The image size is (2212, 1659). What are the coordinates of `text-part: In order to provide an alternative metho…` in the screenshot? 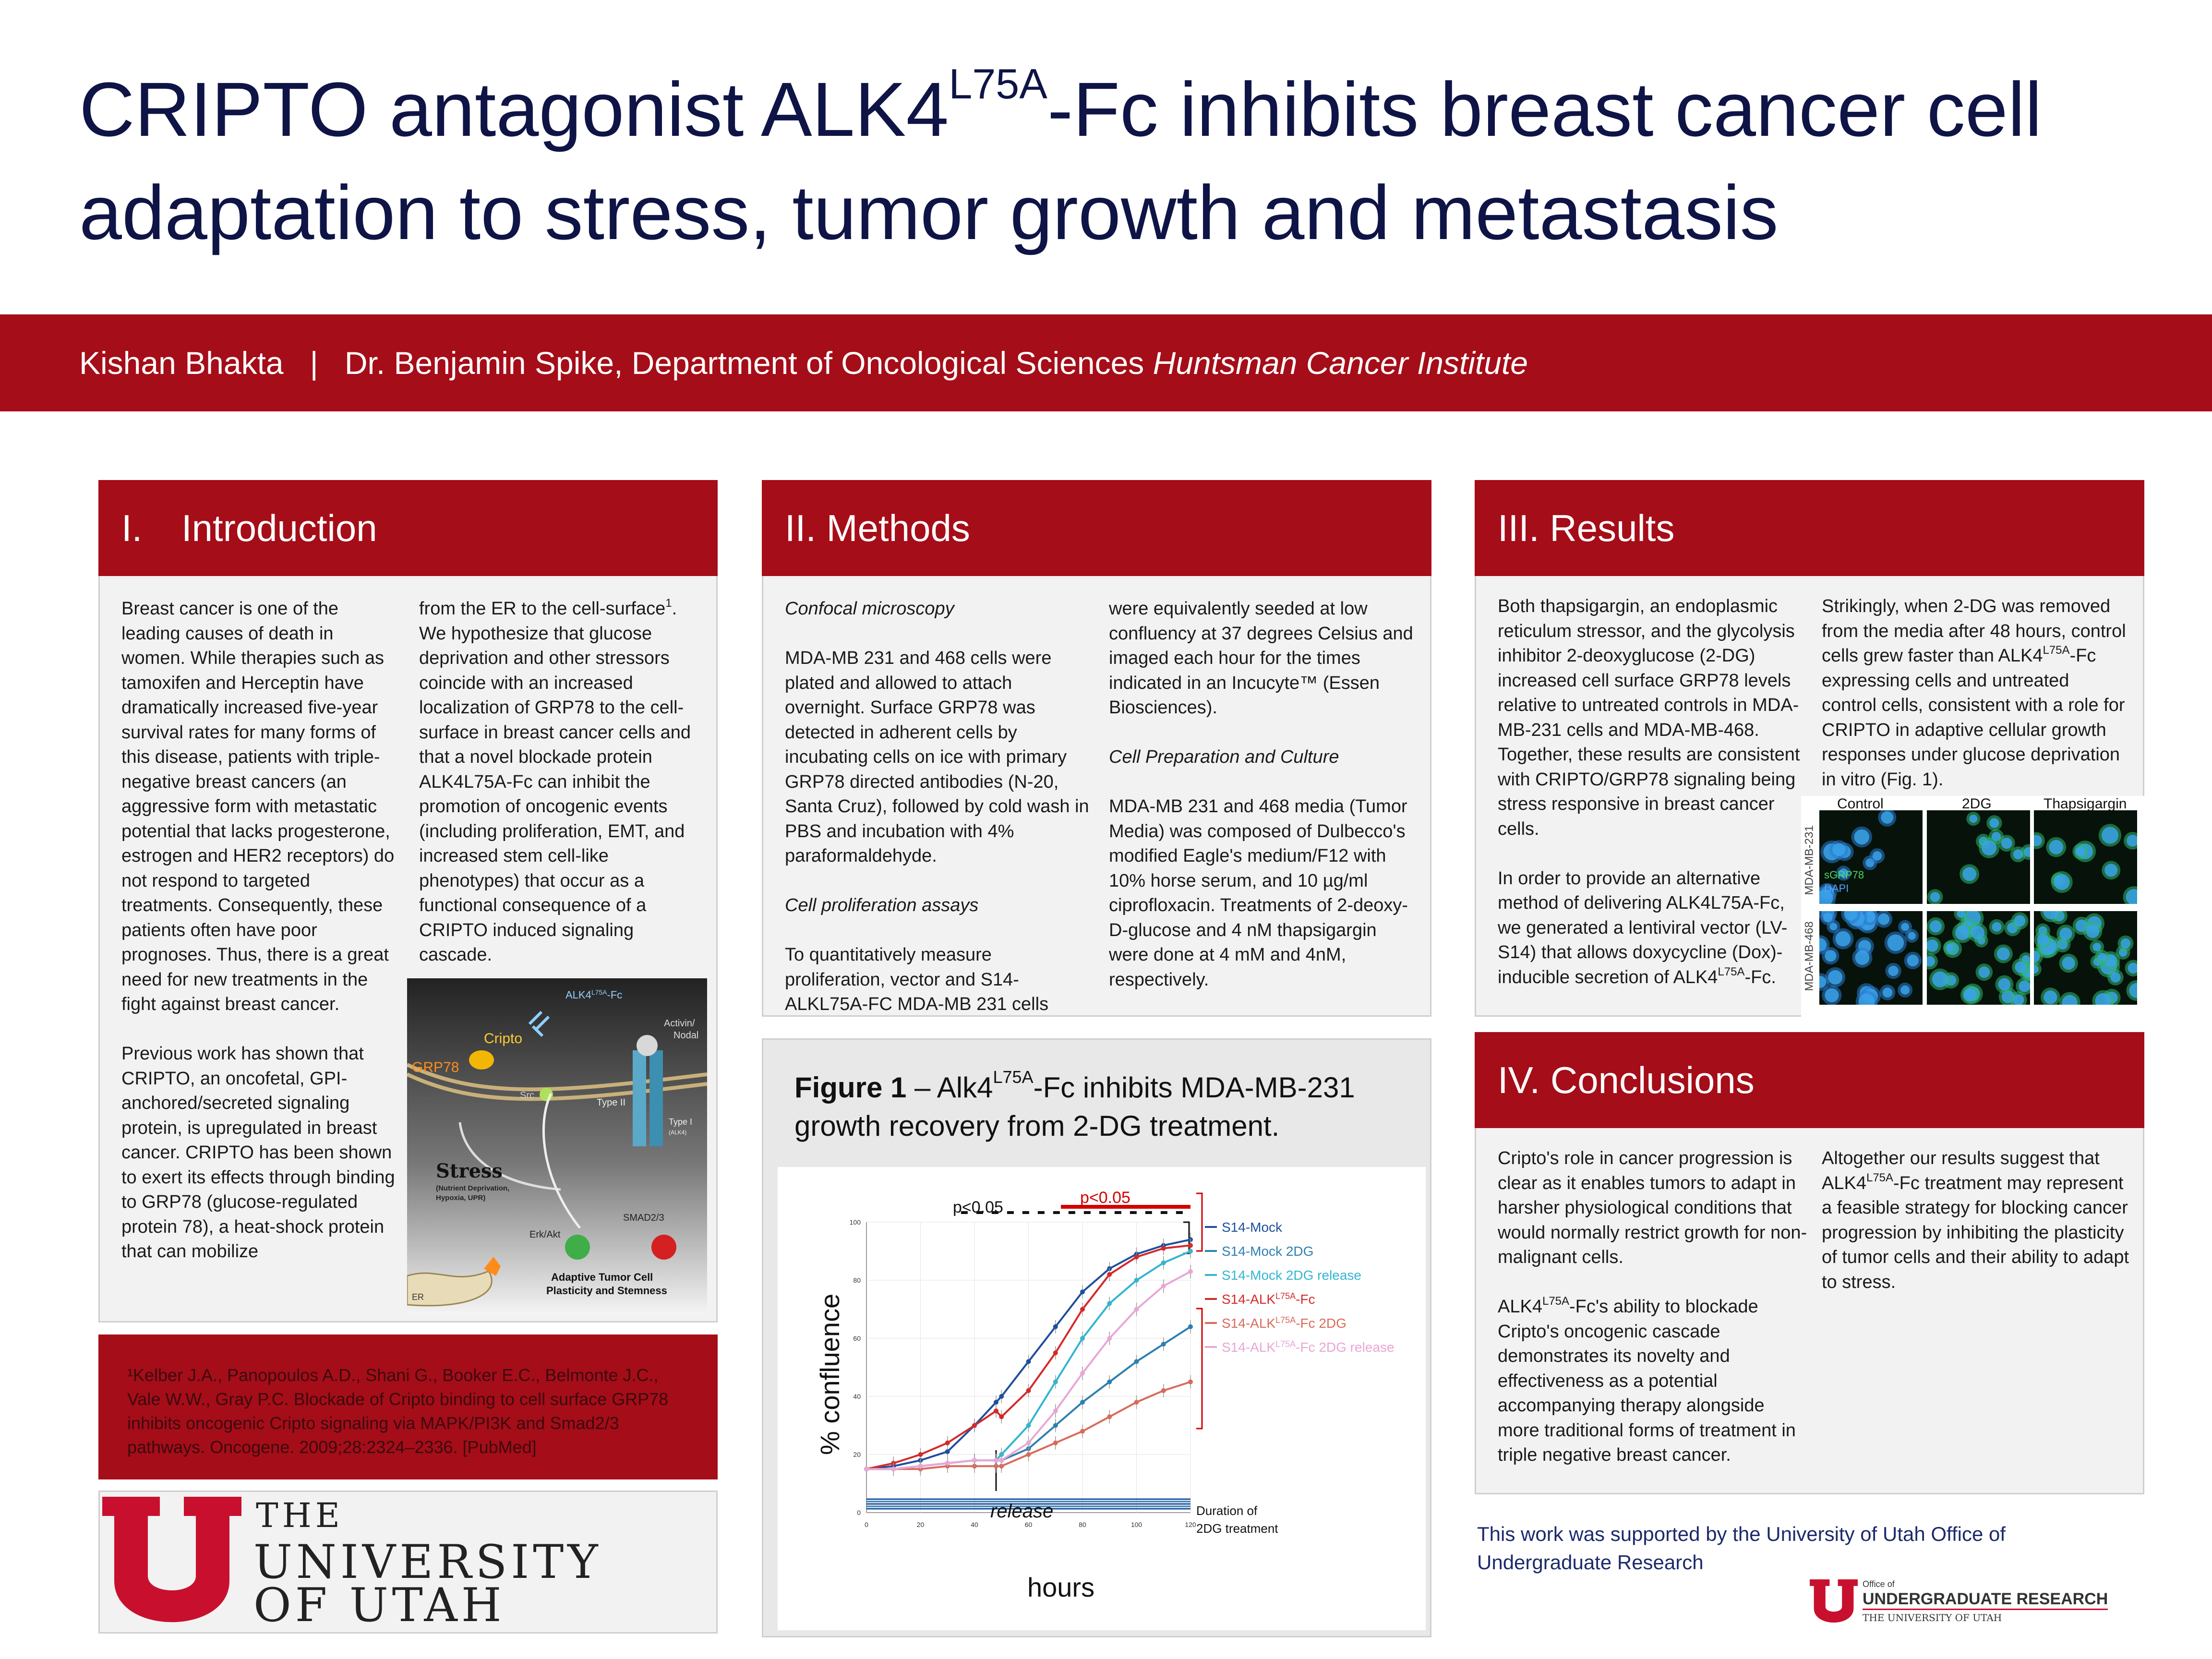 It's located at (1643, 928).